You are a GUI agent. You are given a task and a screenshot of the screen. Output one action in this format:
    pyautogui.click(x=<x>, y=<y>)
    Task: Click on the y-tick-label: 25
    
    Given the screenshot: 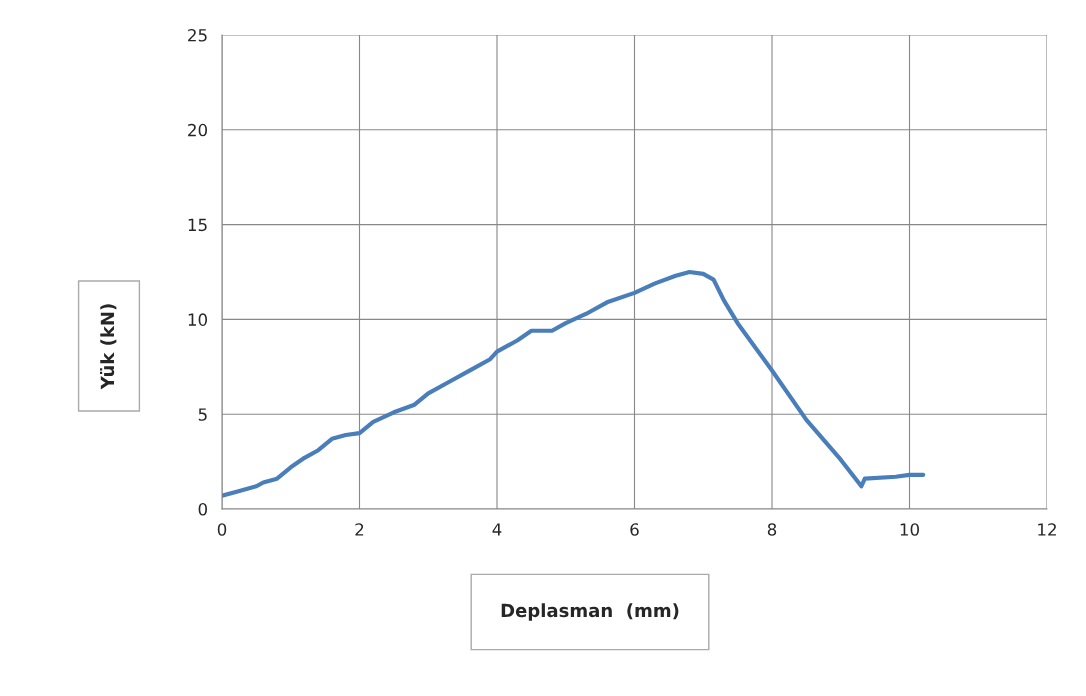 What is the action you would take?
    pyautogui.click(x=197, y=35)
    